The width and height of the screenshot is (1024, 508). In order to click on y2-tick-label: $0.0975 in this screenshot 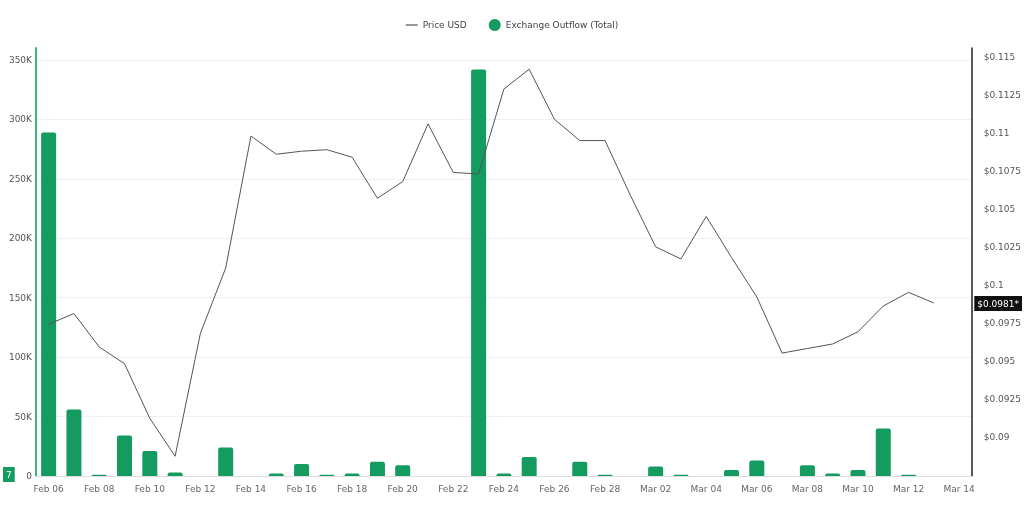, I will do `click(1002, 322)`.